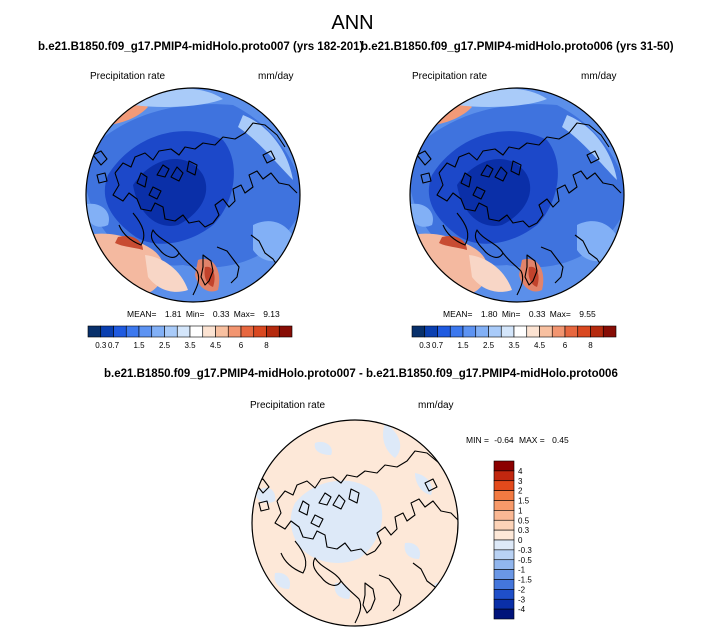  What do you see at coordinates (352, 23) in the screenshot?
I see `figure-title: ANN` at bounding box center [352, 23].